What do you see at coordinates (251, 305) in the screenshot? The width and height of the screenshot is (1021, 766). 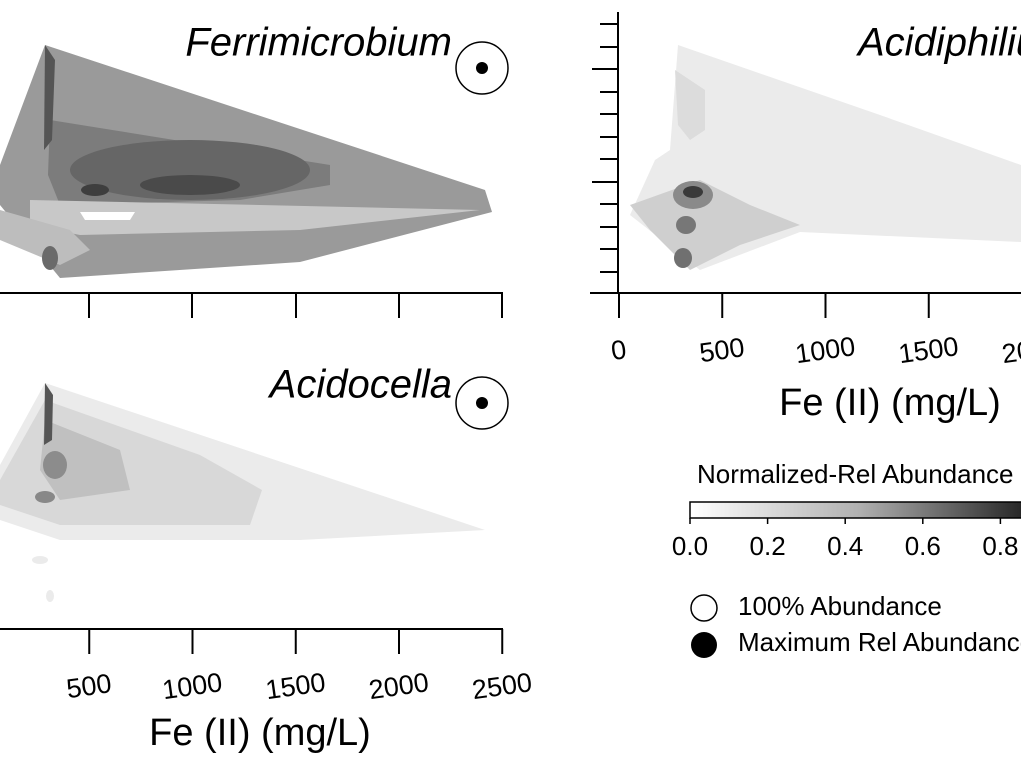 I see `x-axis` at bounding box center [251, 305].